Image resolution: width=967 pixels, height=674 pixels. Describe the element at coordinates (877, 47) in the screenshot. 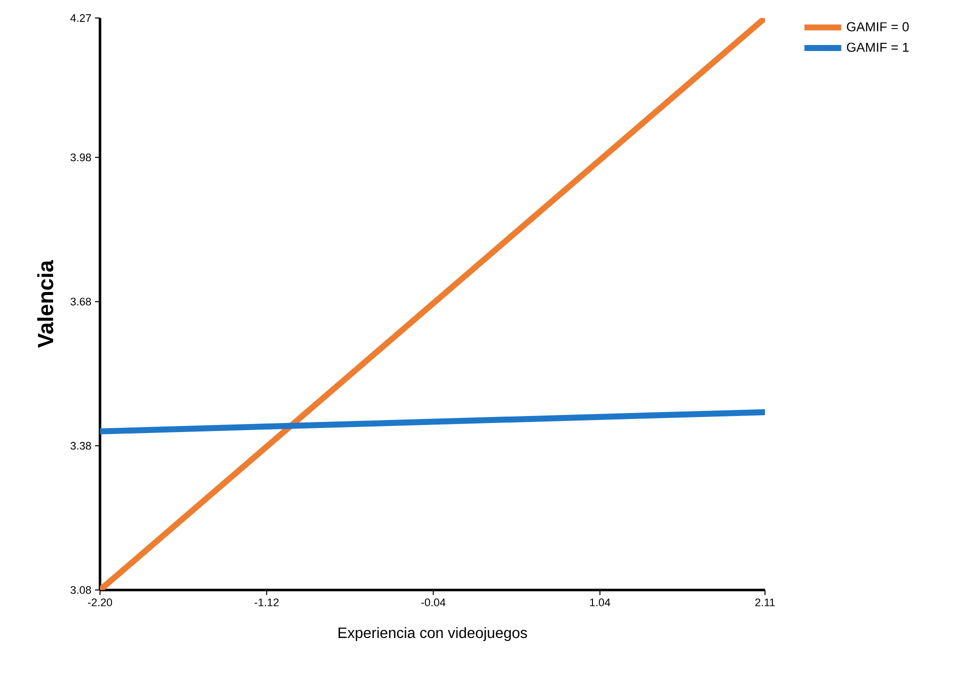

I see `legend-label: GAMIF = 1` at that location.